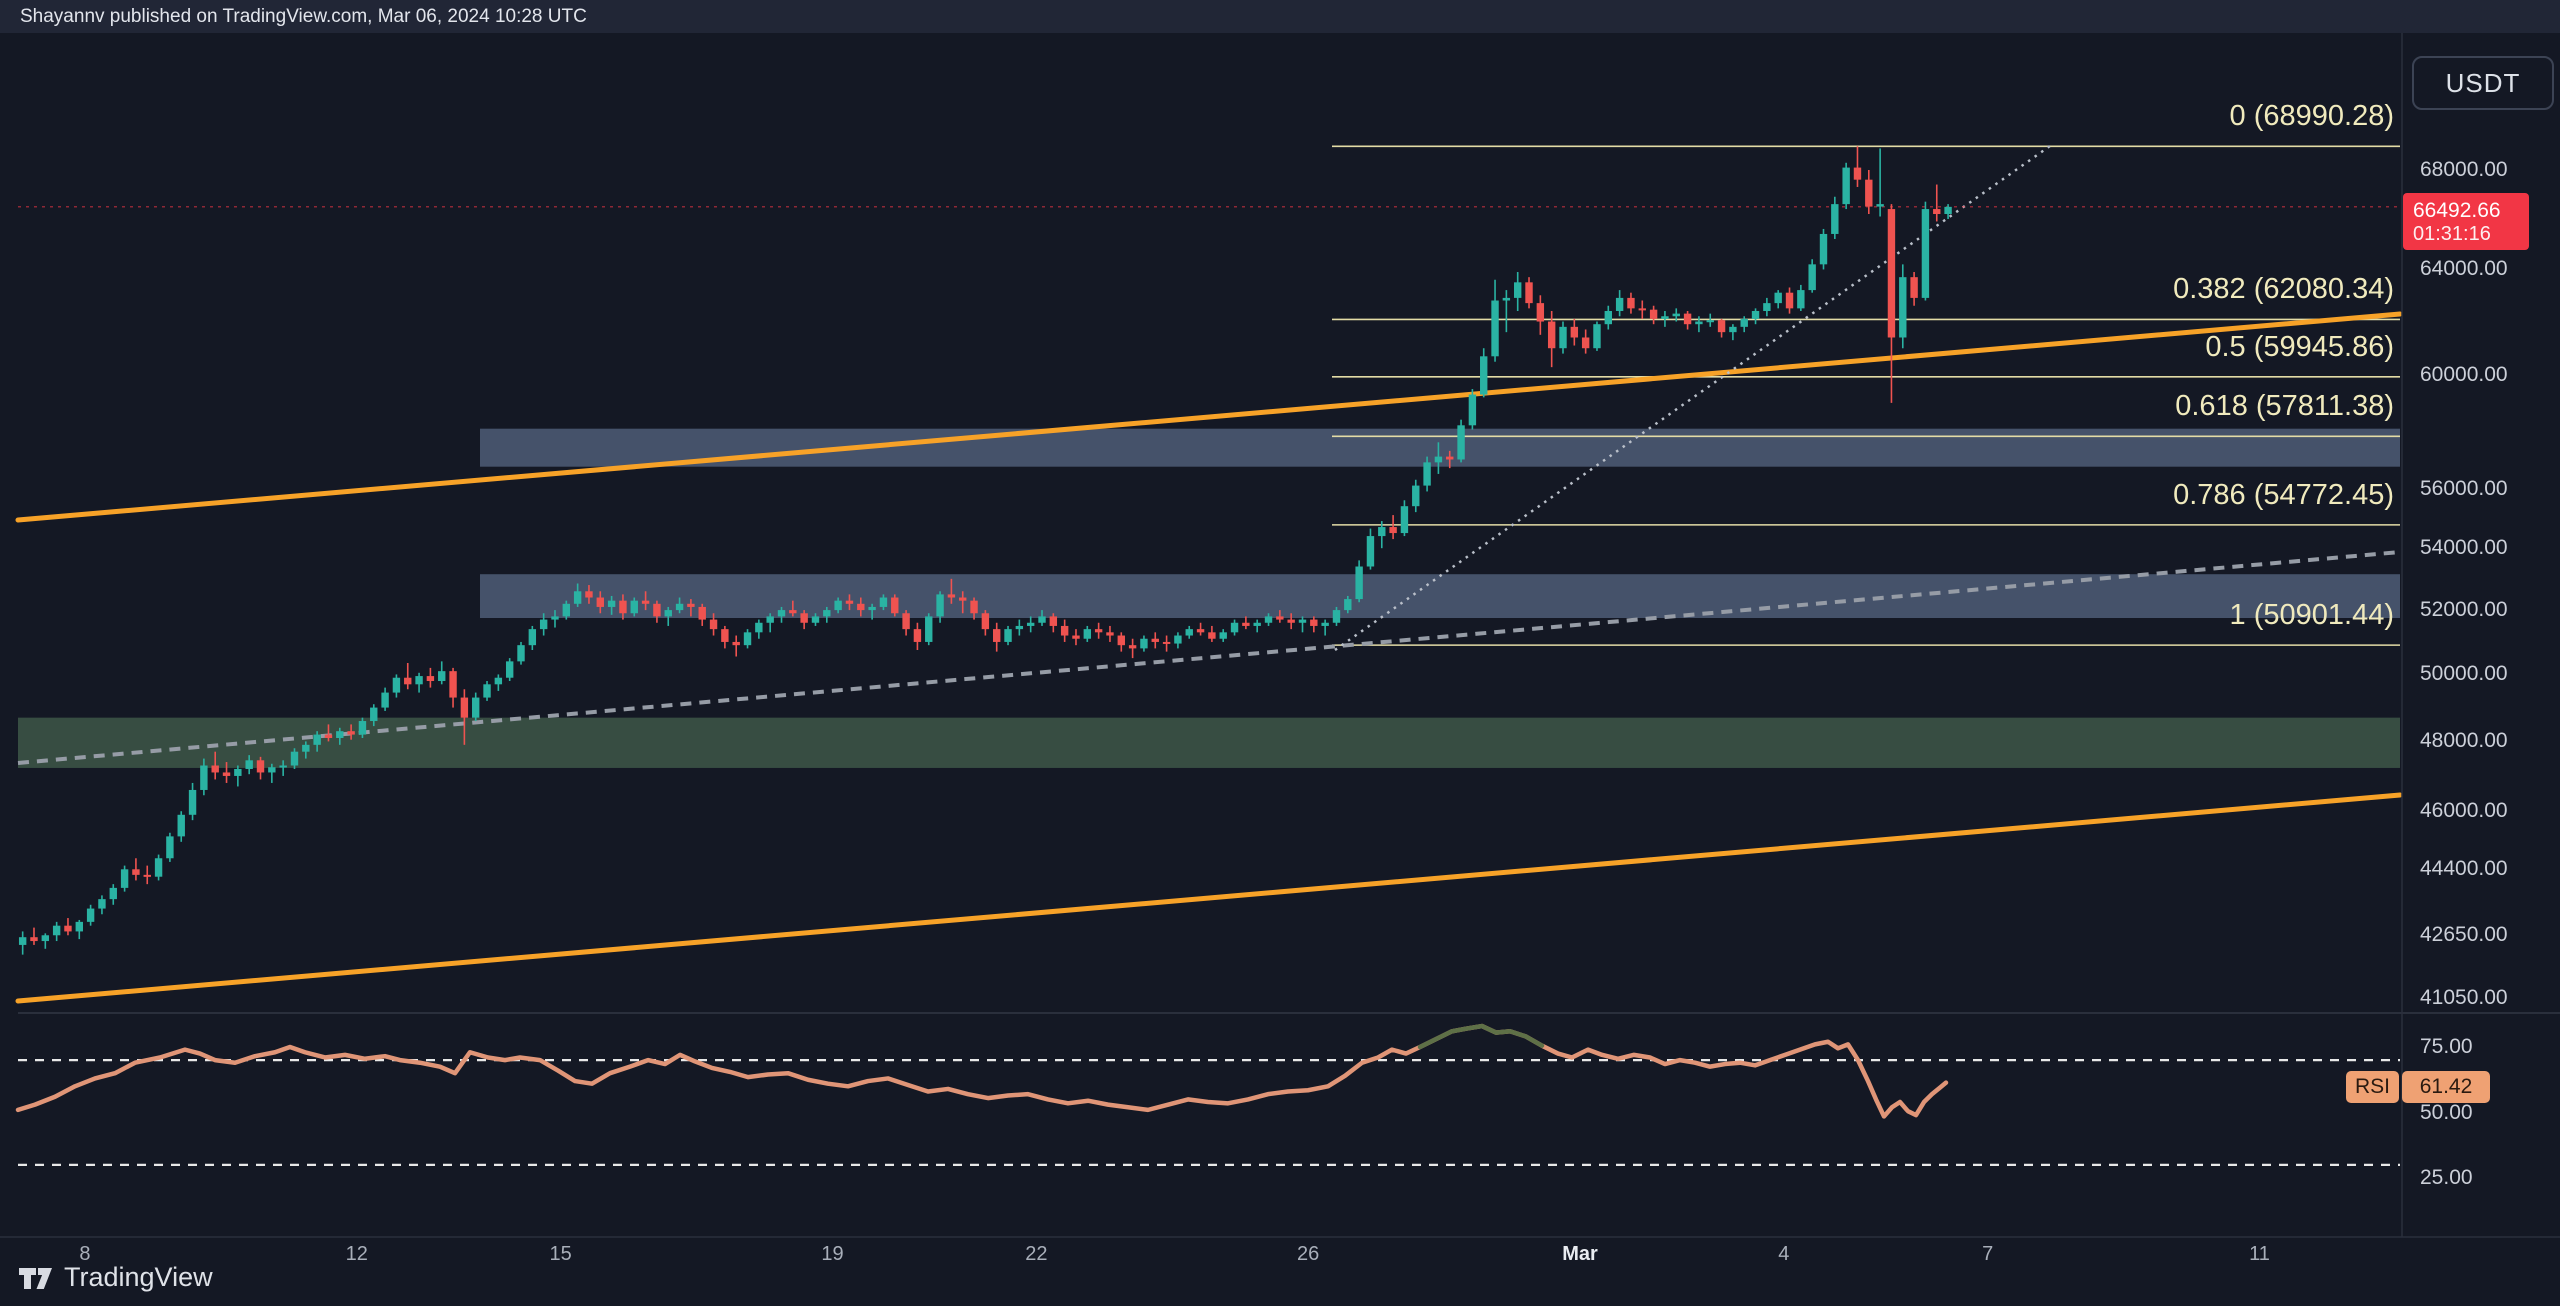  Describe the element at coordinates (832, 1254) in the screenshot. I see `time-axis-label: 19` at that location.